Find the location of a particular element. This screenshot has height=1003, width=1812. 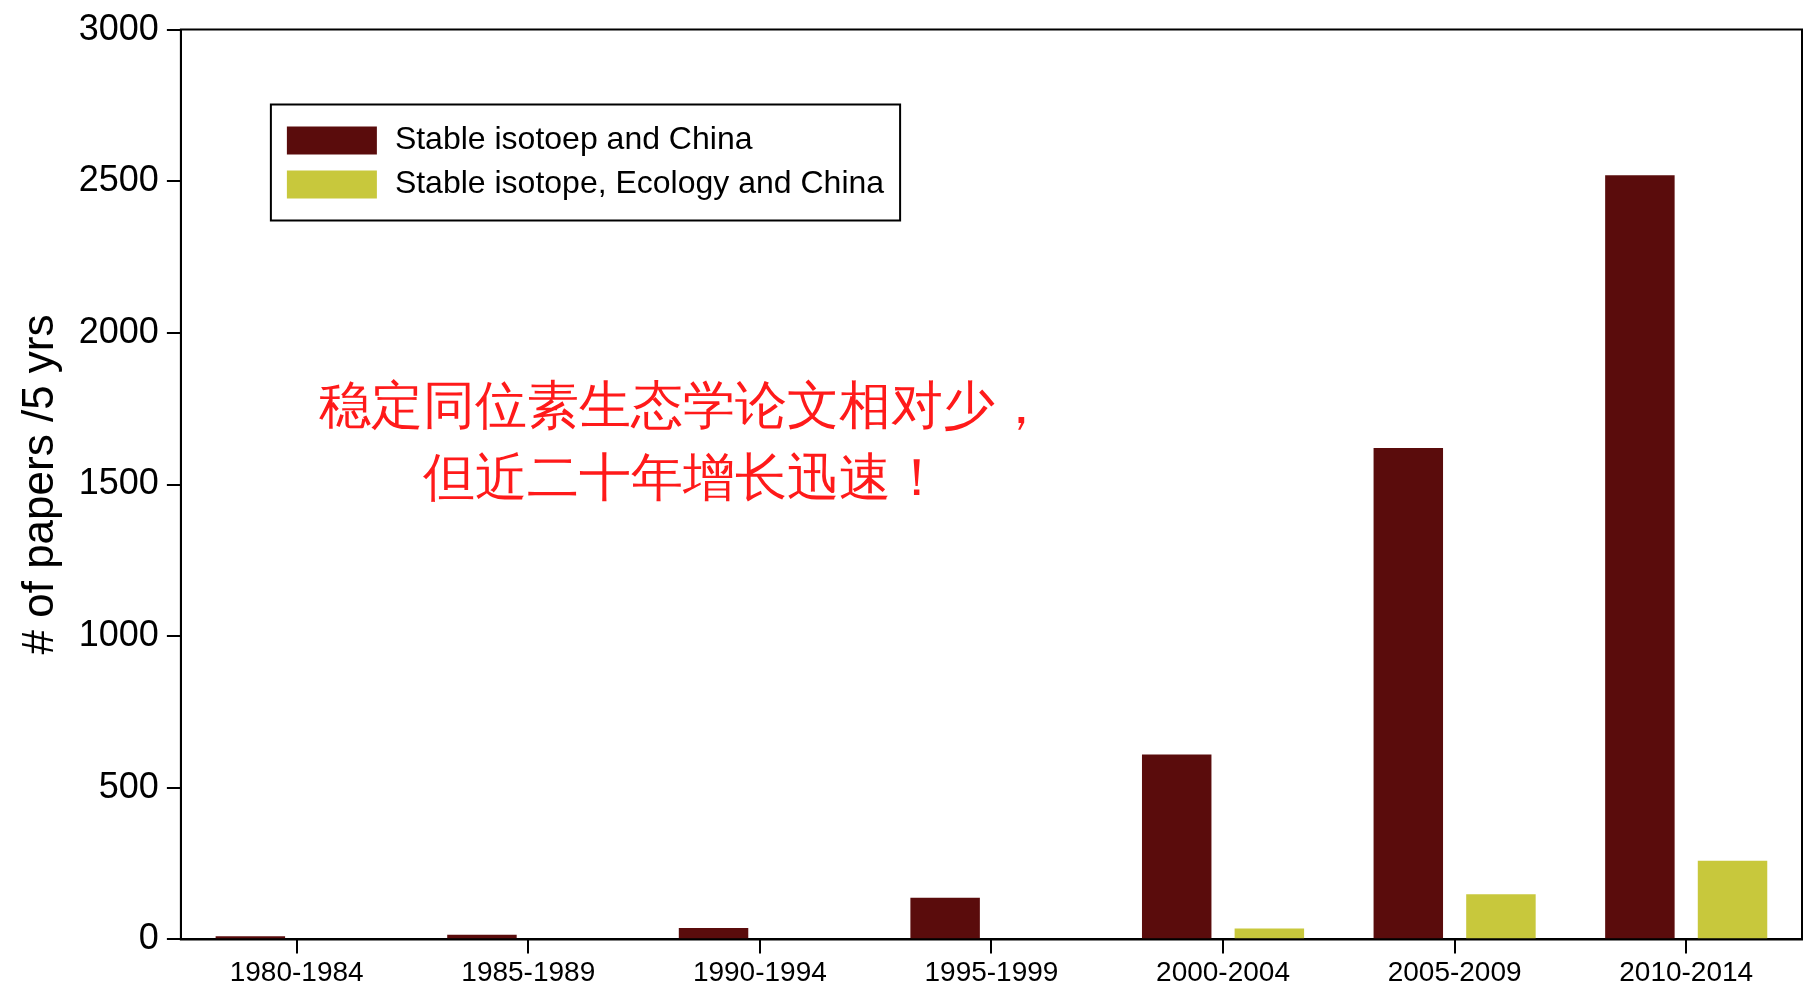

y-tick-label: 500 is located at coordinates (128, 785).